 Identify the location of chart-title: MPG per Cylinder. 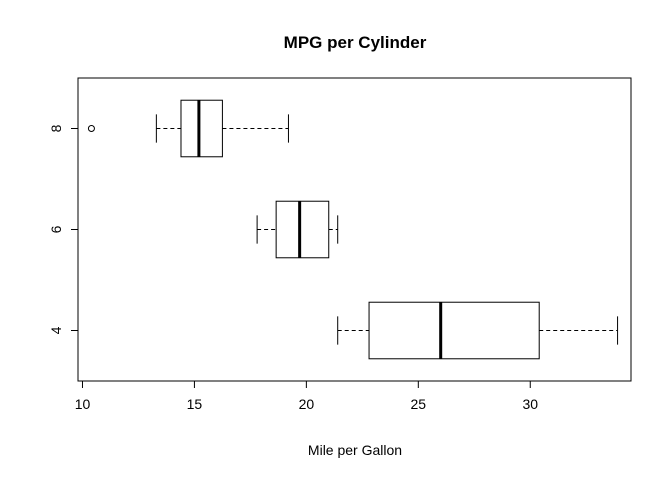
(355, 42).